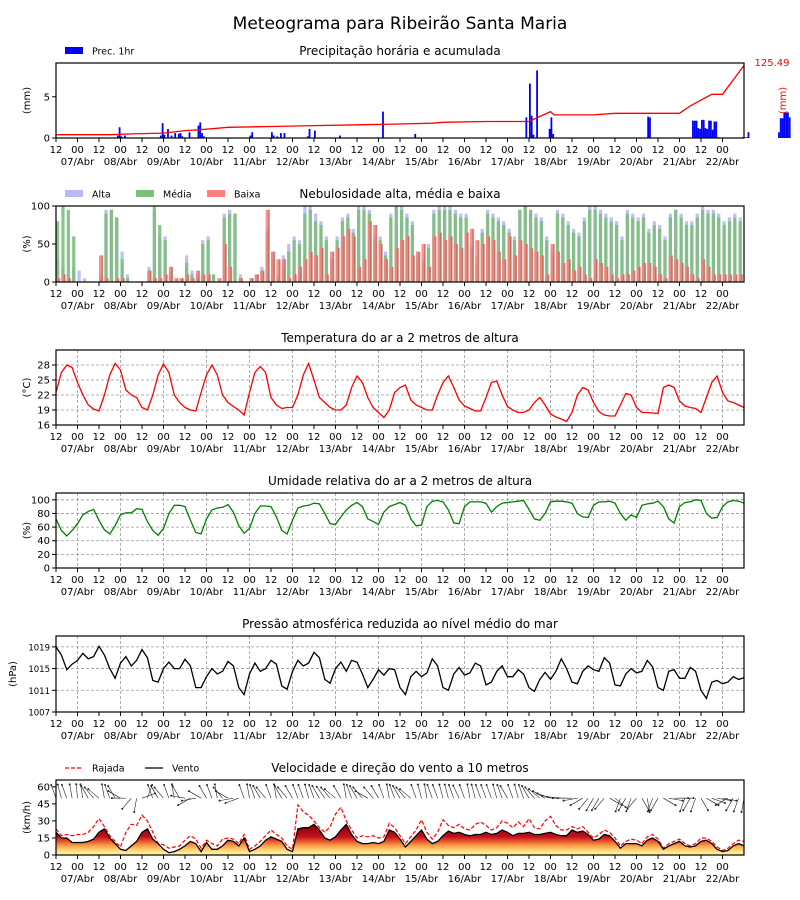 The image size is (800, 900). I want to click on x-date-label: 14/Abr, so click(379, 449).